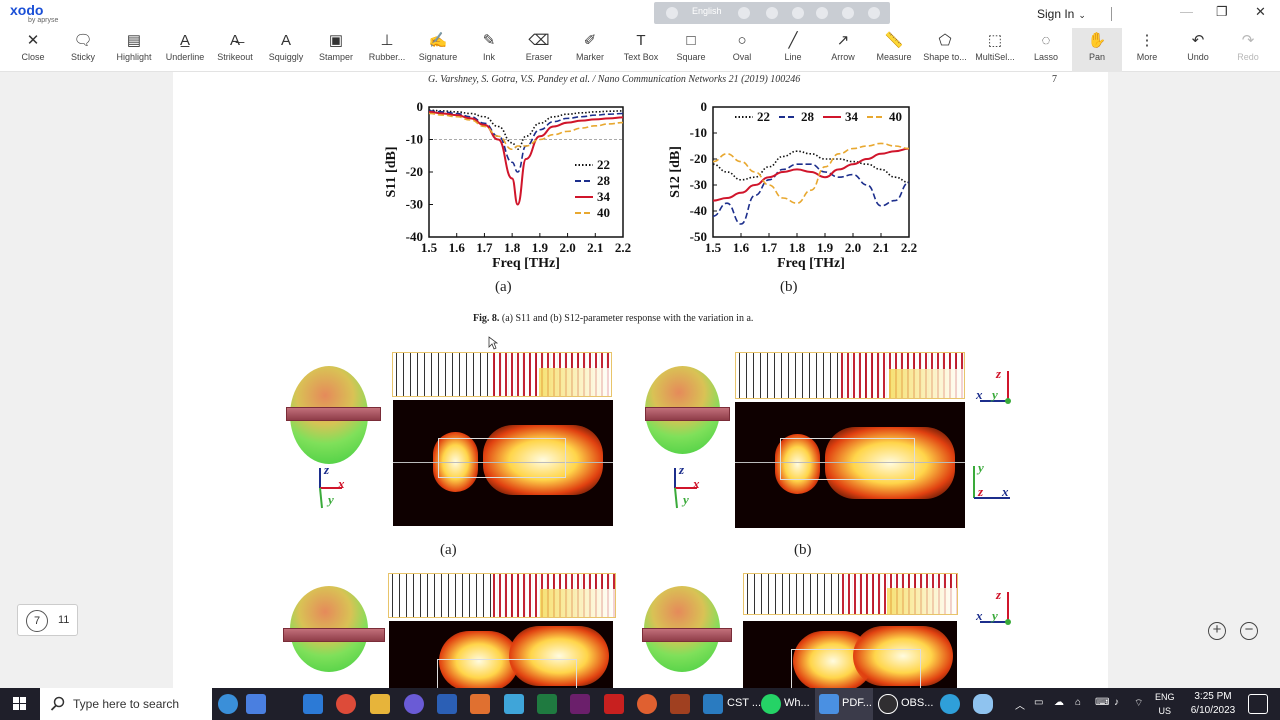 The image size is (1280, 720). I want to click on volume-icon: ♪, so click(1116, 702).